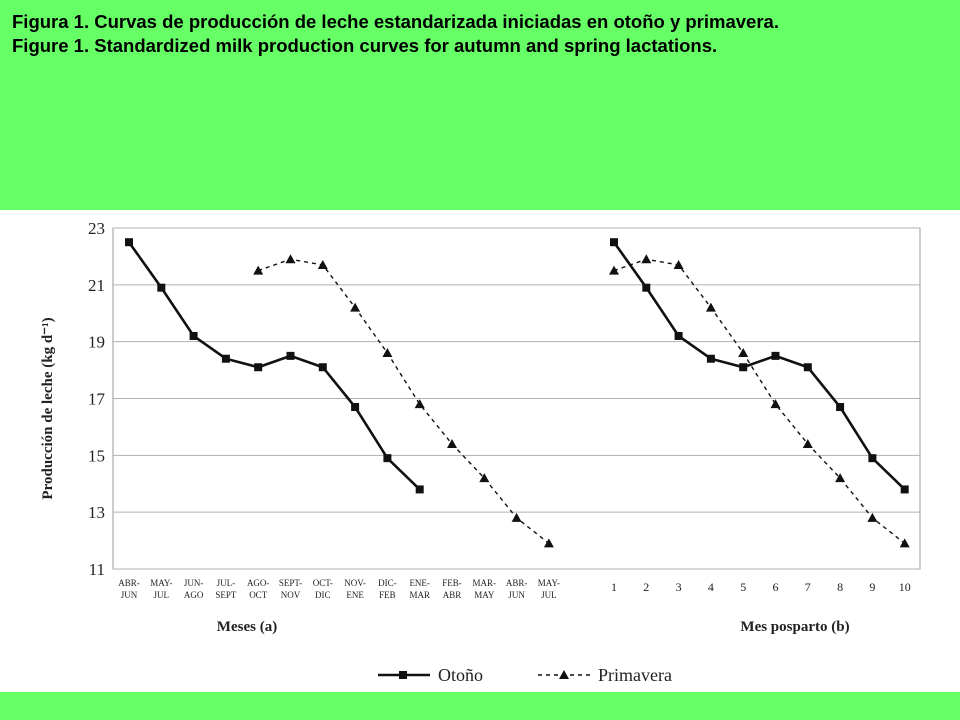  What do you see at coordinates (808, 587) in the screenshot?
I see `x-tick-label-b: 7` at bounding box center [808, 587].